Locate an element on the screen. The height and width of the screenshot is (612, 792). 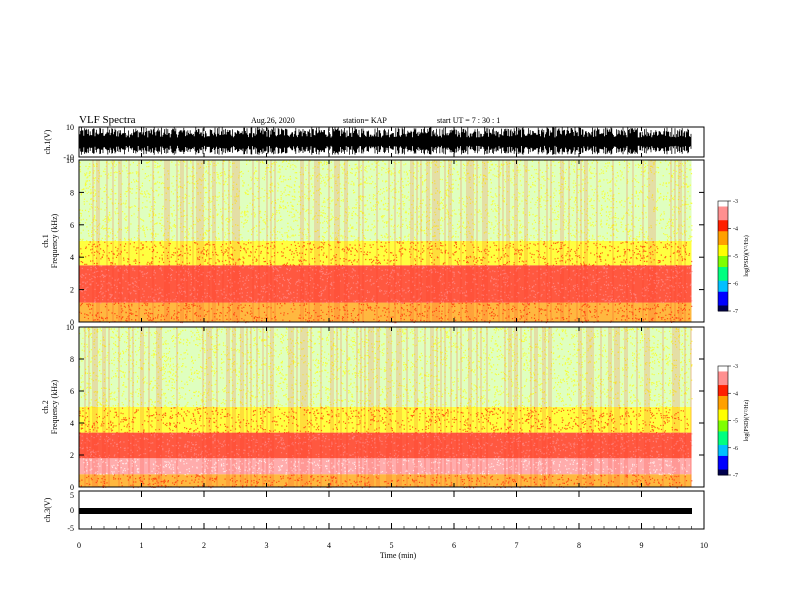
time-xtick: 8 is located at coordinates (579, 545).